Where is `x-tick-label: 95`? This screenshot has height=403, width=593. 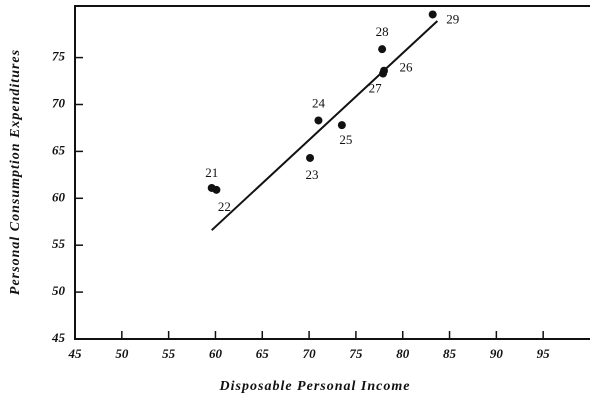
x-tick-label: 95 is located at coordinates (544, 353).